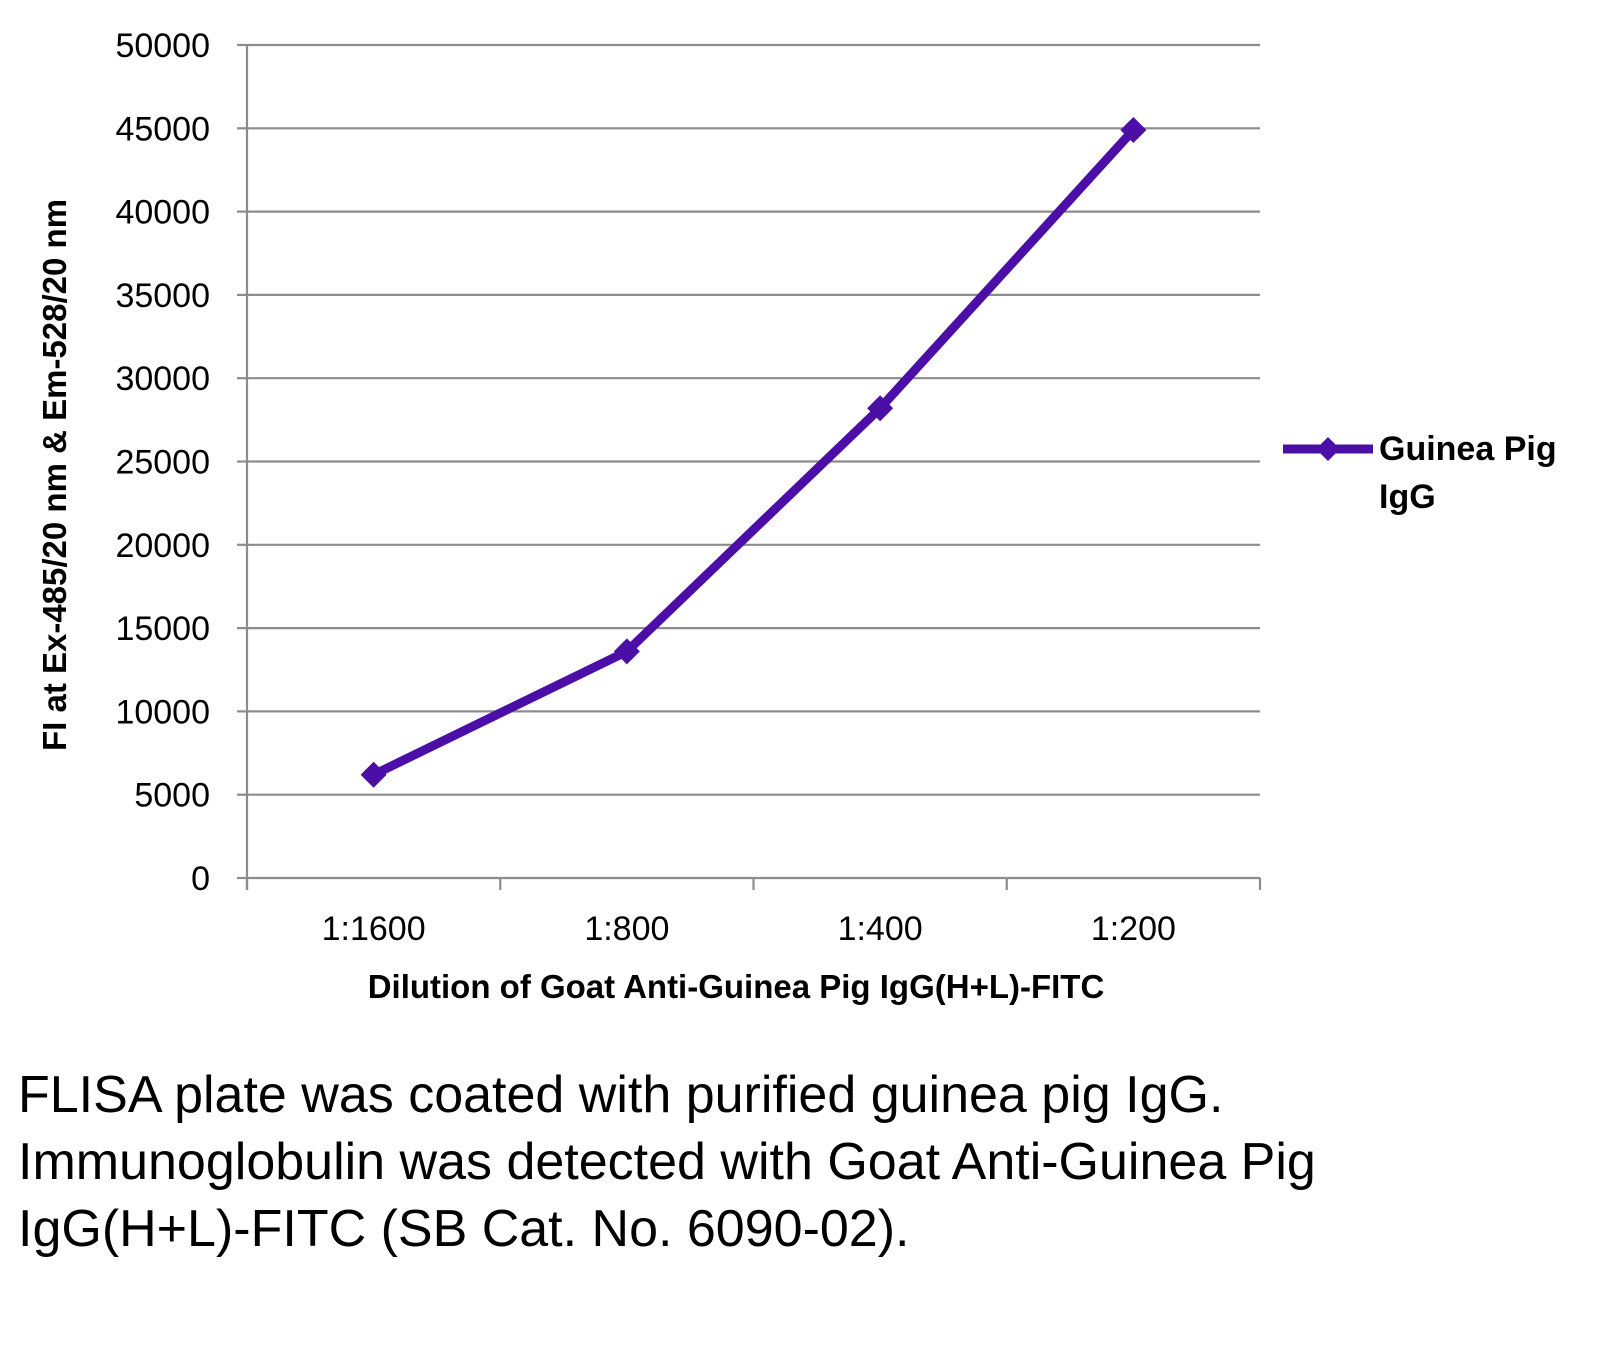 This screenshot has width=1597, height=1368. Describe the element at coordinates (162, 629) in the screenshot. I see `y-tick-label: 15000` at that location.